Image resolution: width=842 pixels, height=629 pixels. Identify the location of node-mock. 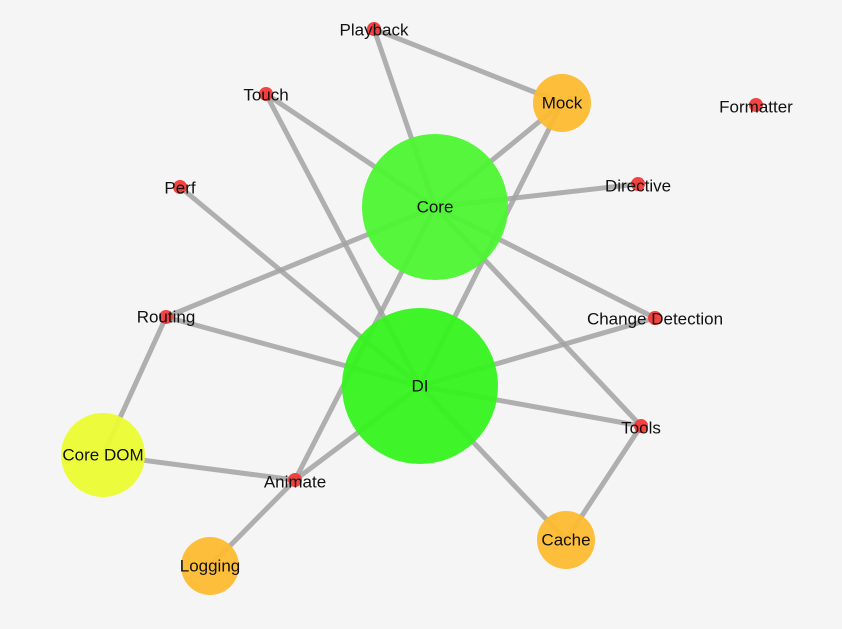
(562, 103).